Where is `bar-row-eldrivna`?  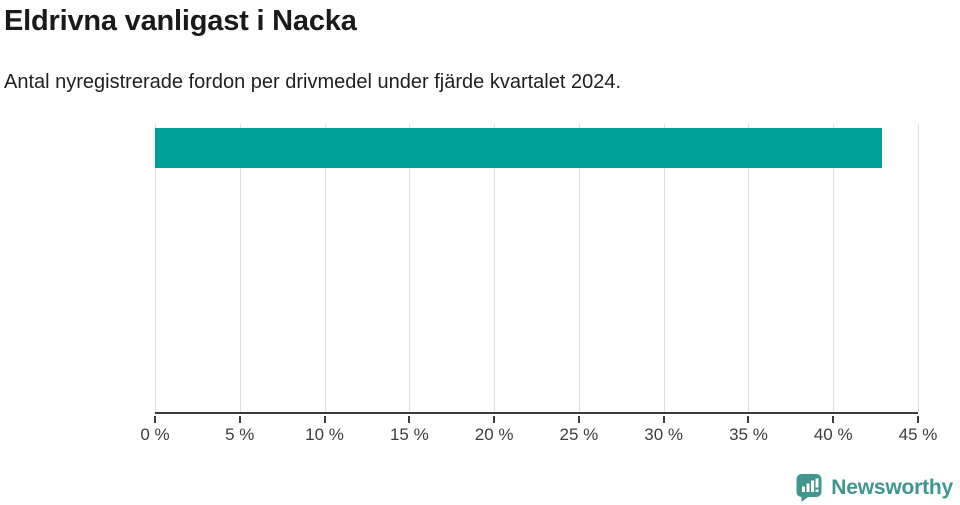
bar-row-eldrivna is located at coordinates (536, 148).